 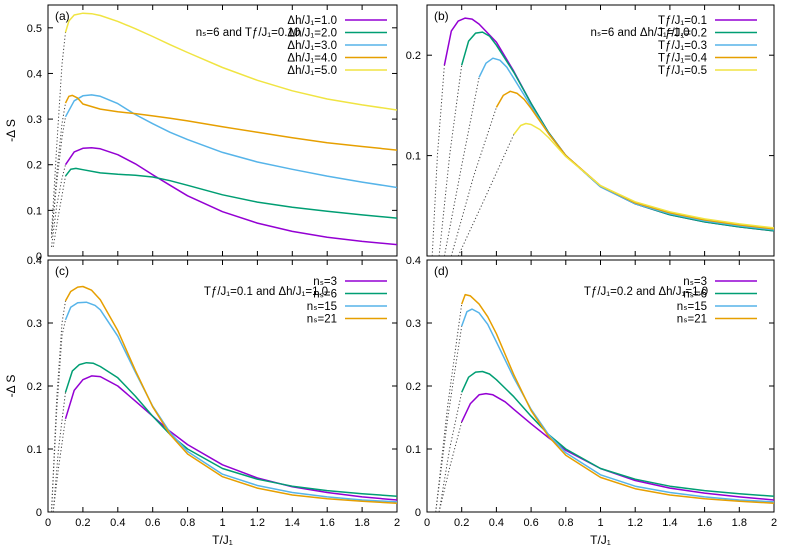 What do you see at coordinates (312, 34) in the screenshot?
I see `legend-entry-label: Δh/J₁=2.0` at bounding box center [312, 34].